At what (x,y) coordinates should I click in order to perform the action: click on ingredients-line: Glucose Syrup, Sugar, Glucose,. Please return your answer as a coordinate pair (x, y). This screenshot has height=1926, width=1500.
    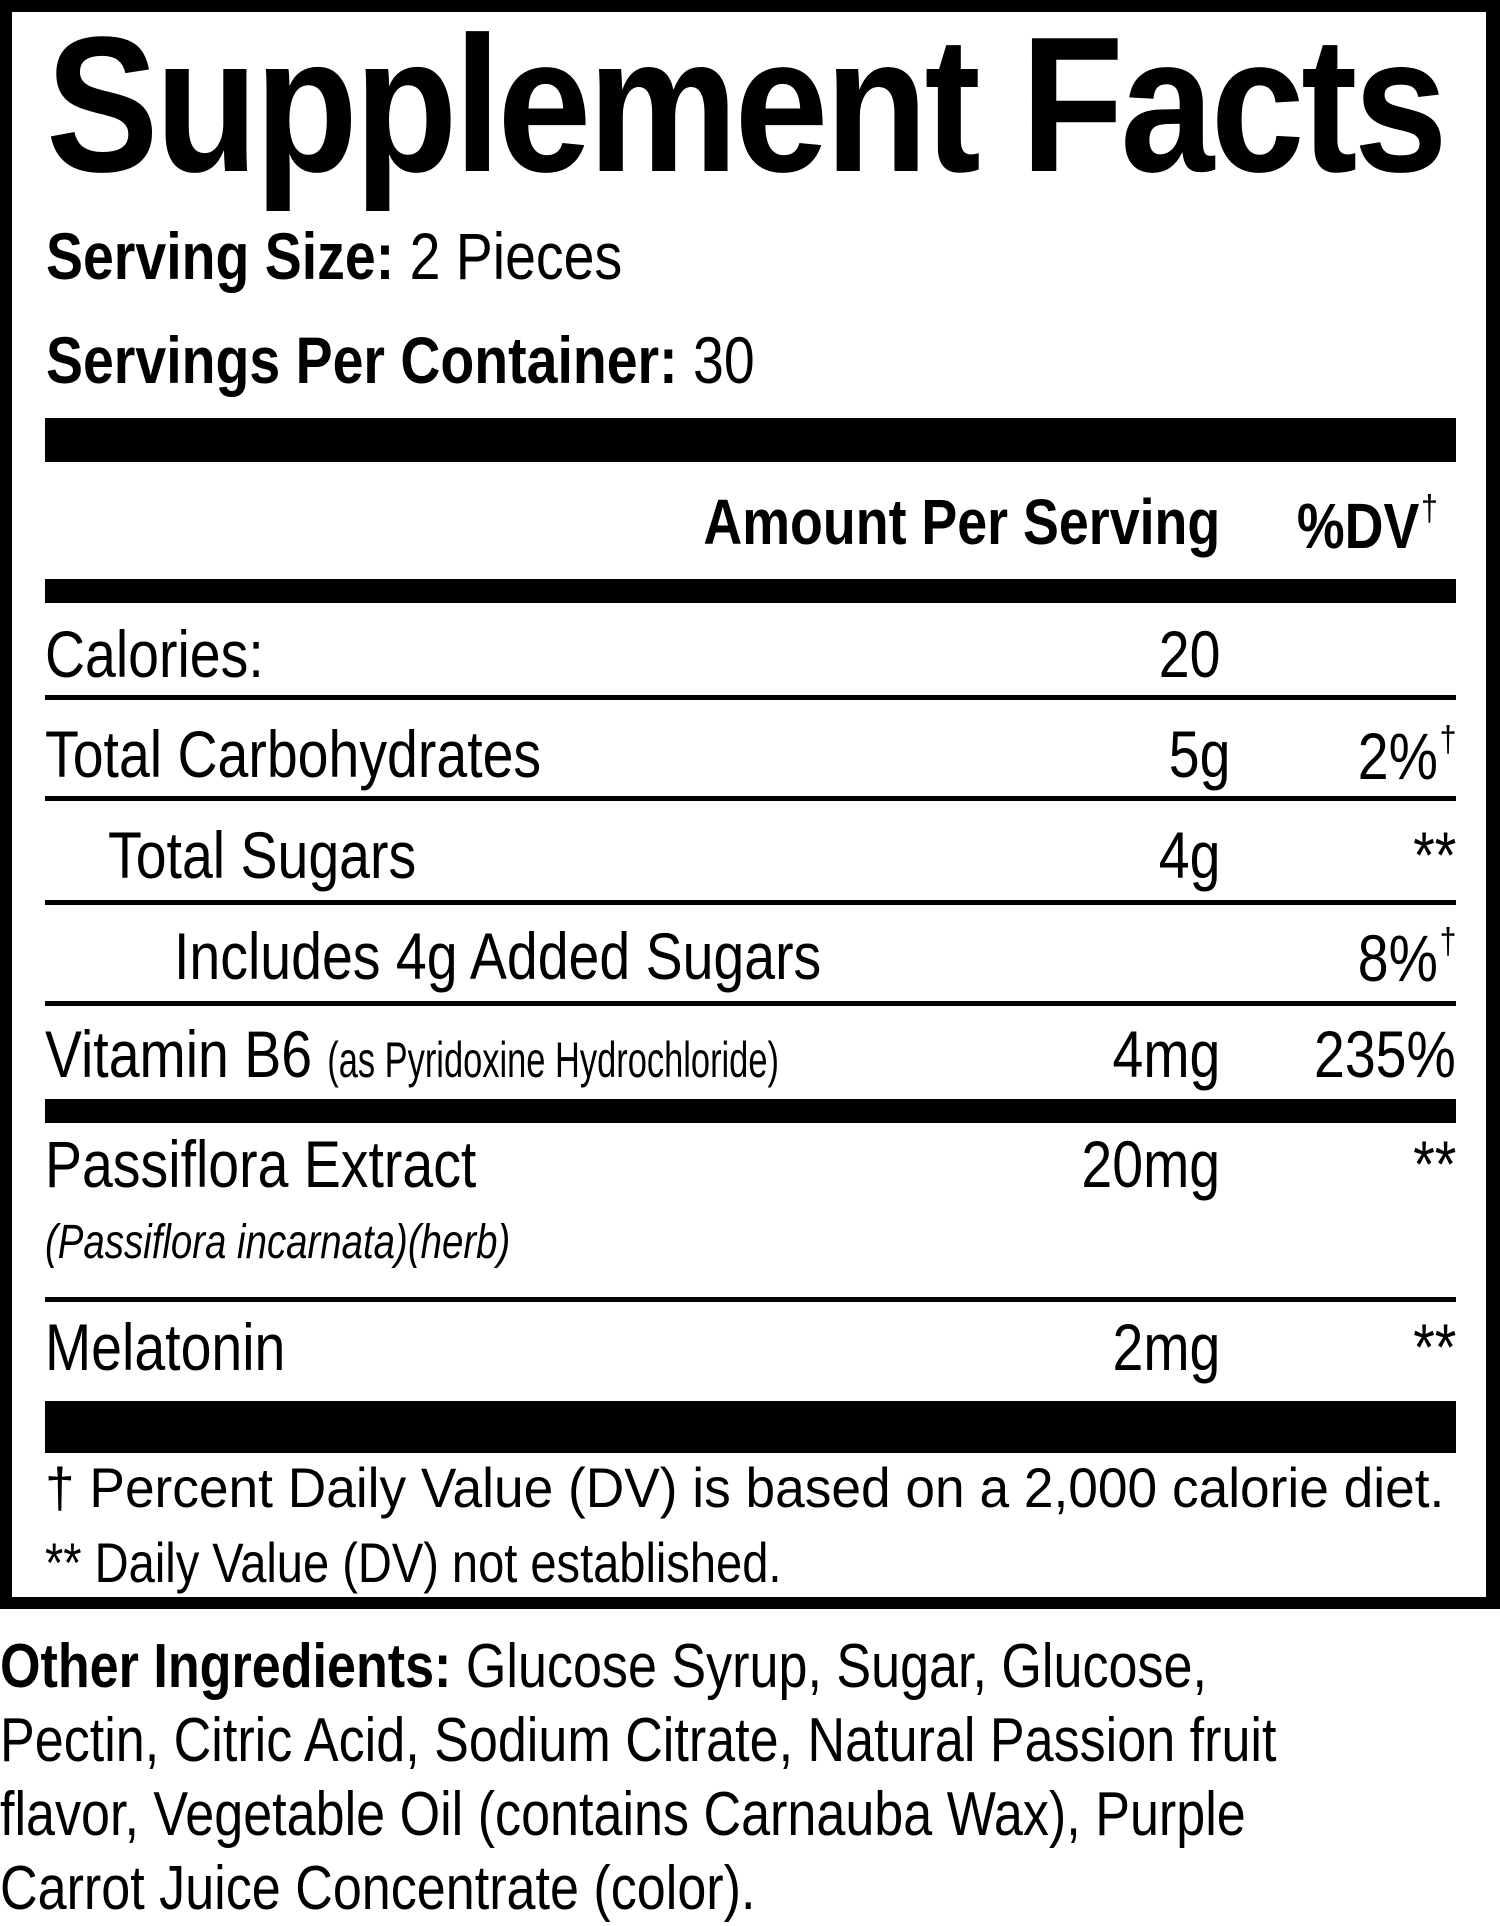
    Looking at the image, I should click on (829, 1666).